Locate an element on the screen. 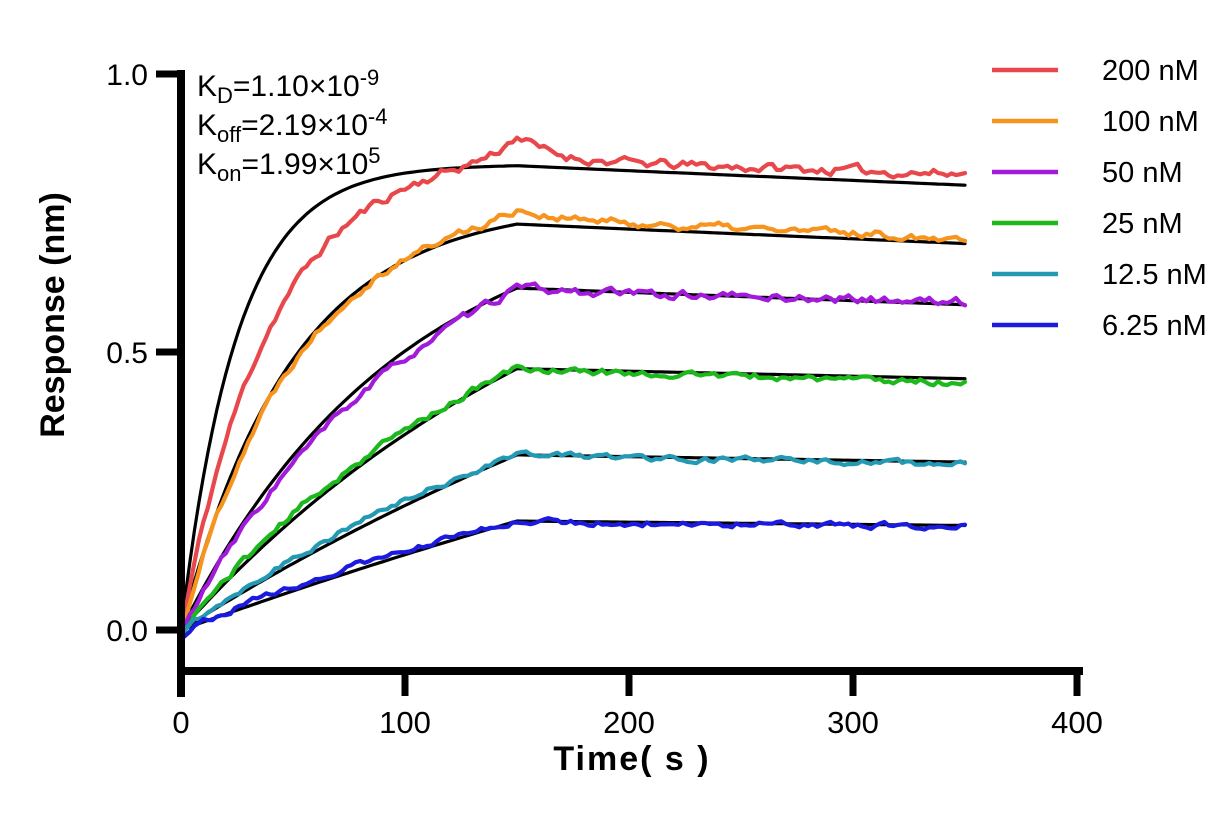 The image size is (1225, 825). legend-item-12-5-nM: 12.5 nM is located at coordinates (1099, 275).